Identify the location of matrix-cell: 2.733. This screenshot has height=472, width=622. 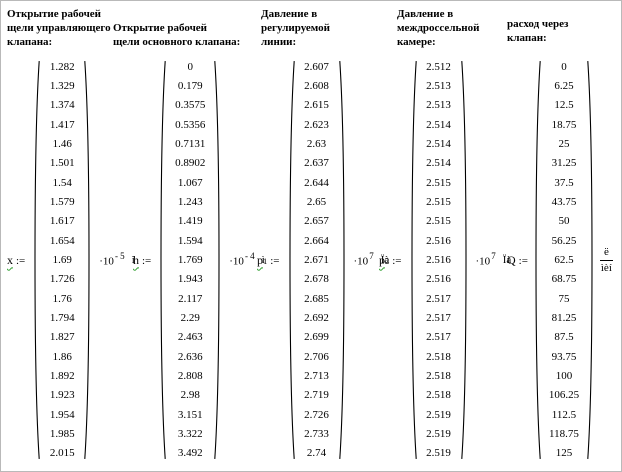
(316, 433).